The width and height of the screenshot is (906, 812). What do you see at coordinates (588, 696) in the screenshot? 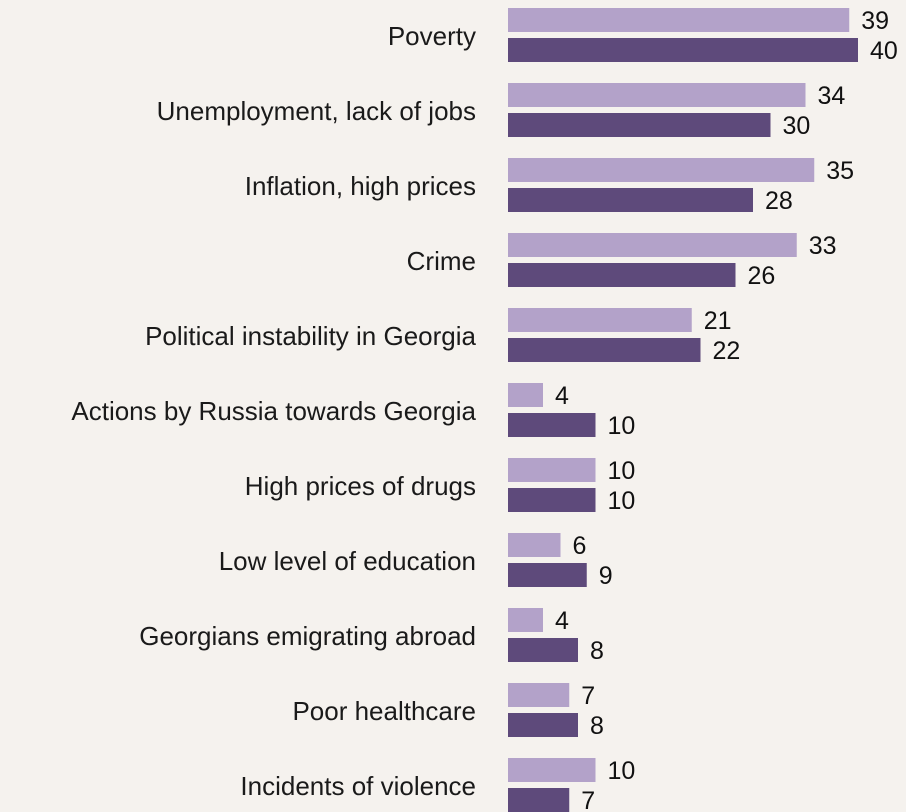
I see `value-label-series-1: 7` at bounding box center [588, 696].